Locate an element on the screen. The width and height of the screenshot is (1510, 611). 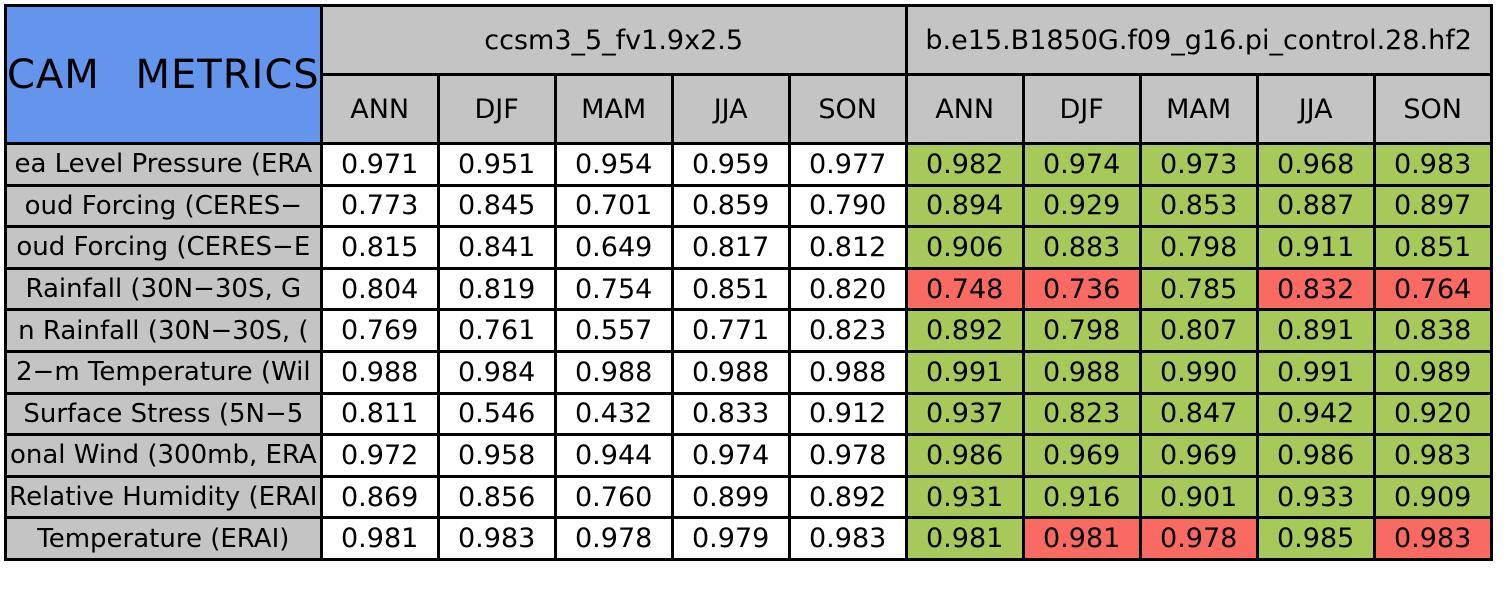
metric-value-model2: 0.986 is located at coordinates (1315, 455).